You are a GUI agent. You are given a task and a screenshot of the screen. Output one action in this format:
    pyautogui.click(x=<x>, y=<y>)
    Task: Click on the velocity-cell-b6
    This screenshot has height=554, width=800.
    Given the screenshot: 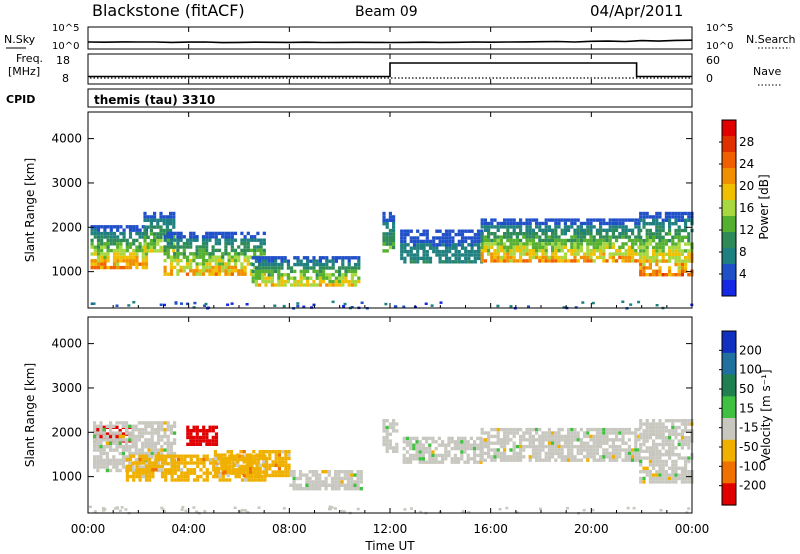 What is the action you would take?
    pyautogui.click(x=390, y=434)
    